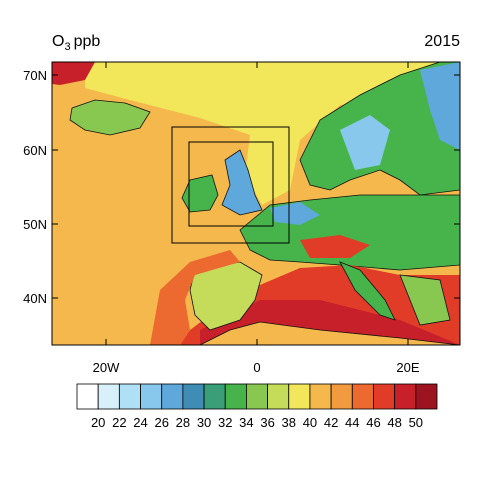 Image resolution: width=480 pixels, height=480 pixels. I want to click on finland-low, so click(440, 106).